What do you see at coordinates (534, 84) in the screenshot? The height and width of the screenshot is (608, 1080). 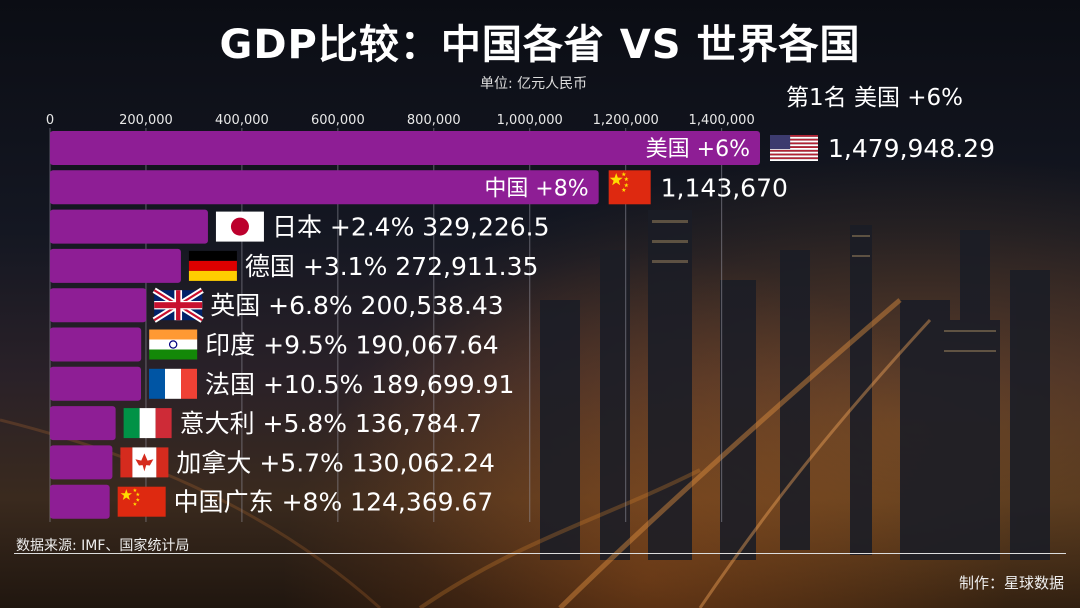 I see `unit-label: 单位: 亿元人民币` at bounding box center [534, 84].